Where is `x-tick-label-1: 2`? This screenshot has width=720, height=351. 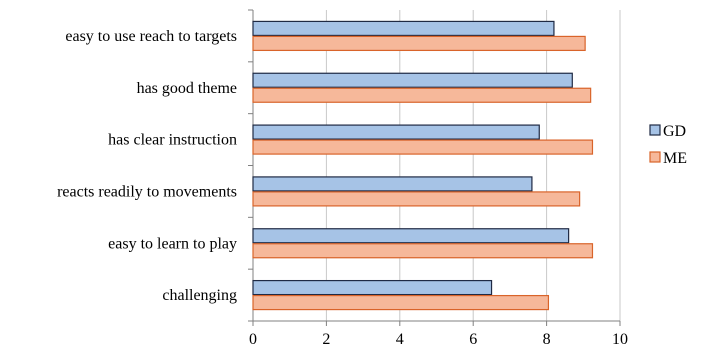
x-tick-label-1: 2 is located at coordinates (326, 339).